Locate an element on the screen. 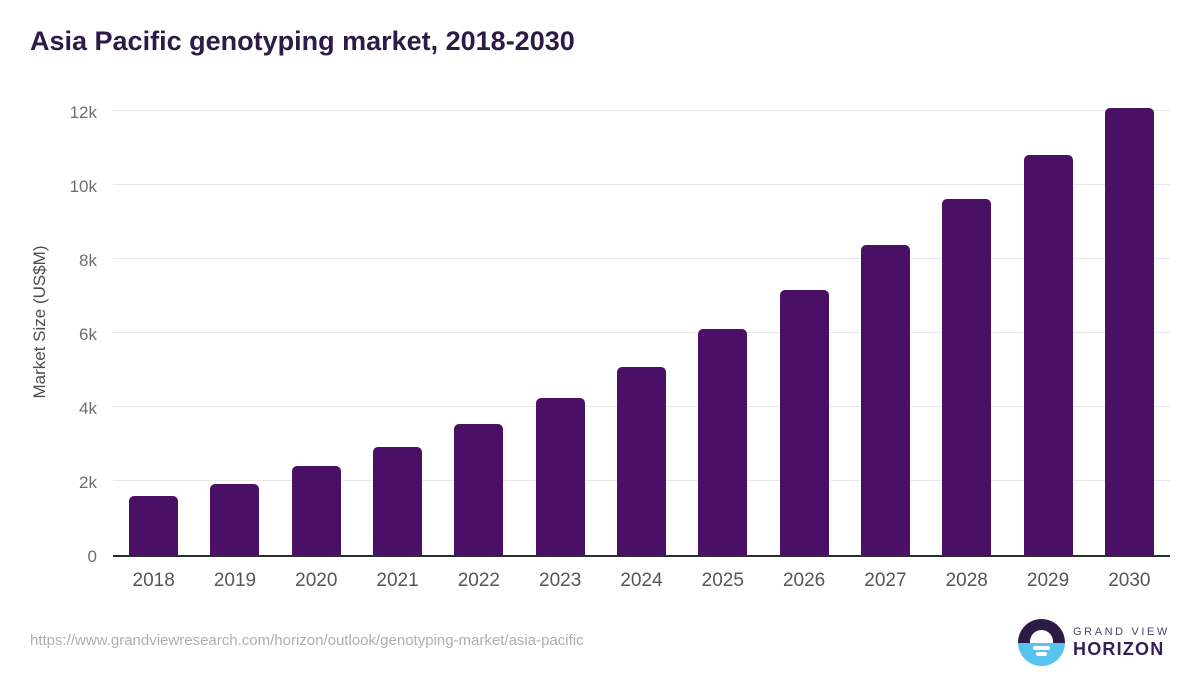 This screenshot has width=1200, height=675. y-tick-label-10k: 10k is located at coordinates (83, 186).